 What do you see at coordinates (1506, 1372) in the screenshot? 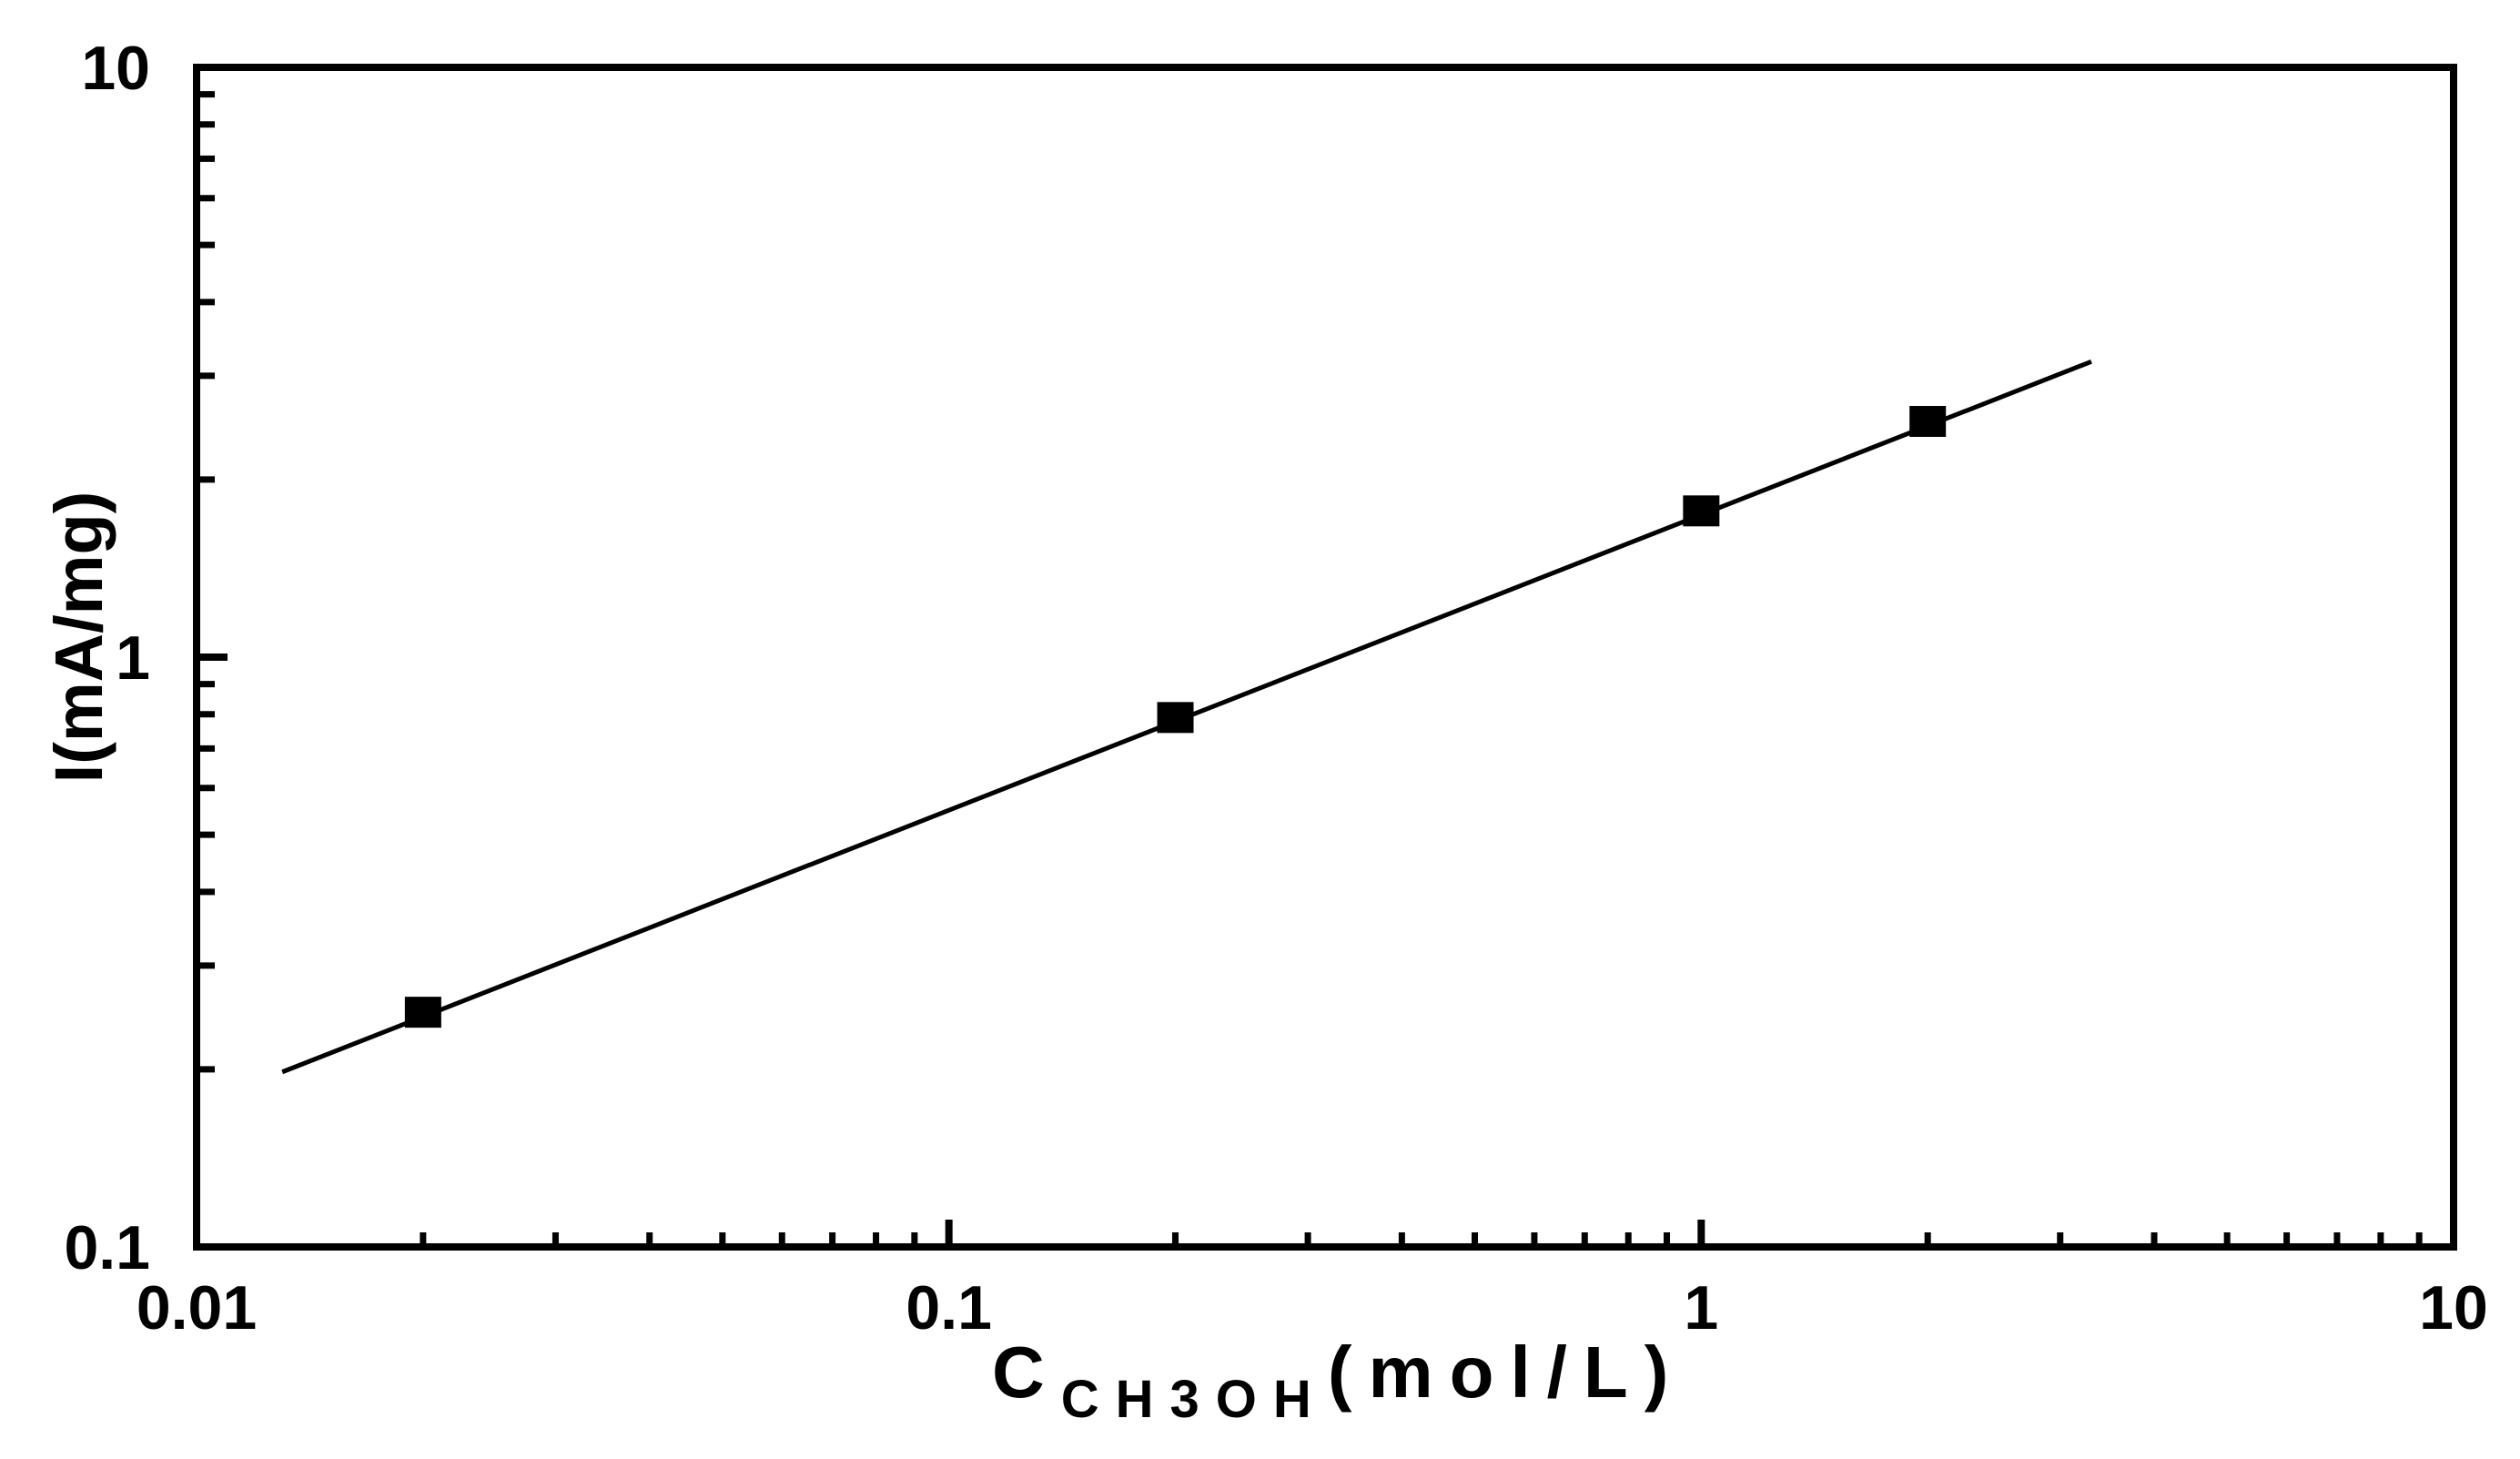
I see `x-axis-label-unit: (mol/L)` at bounding box center [1506, 1372].